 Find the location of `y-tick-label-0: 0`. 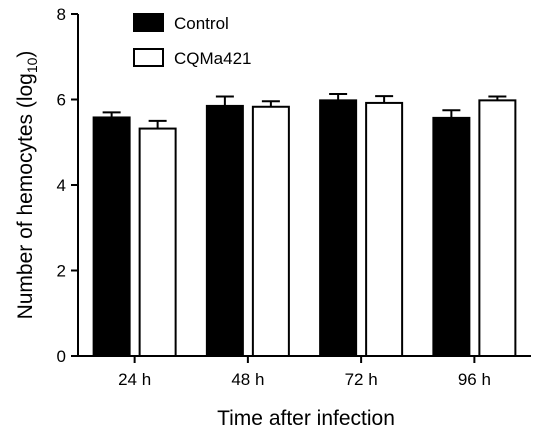

y-tick-label-0: 0 is located at coordinates (61, 356).